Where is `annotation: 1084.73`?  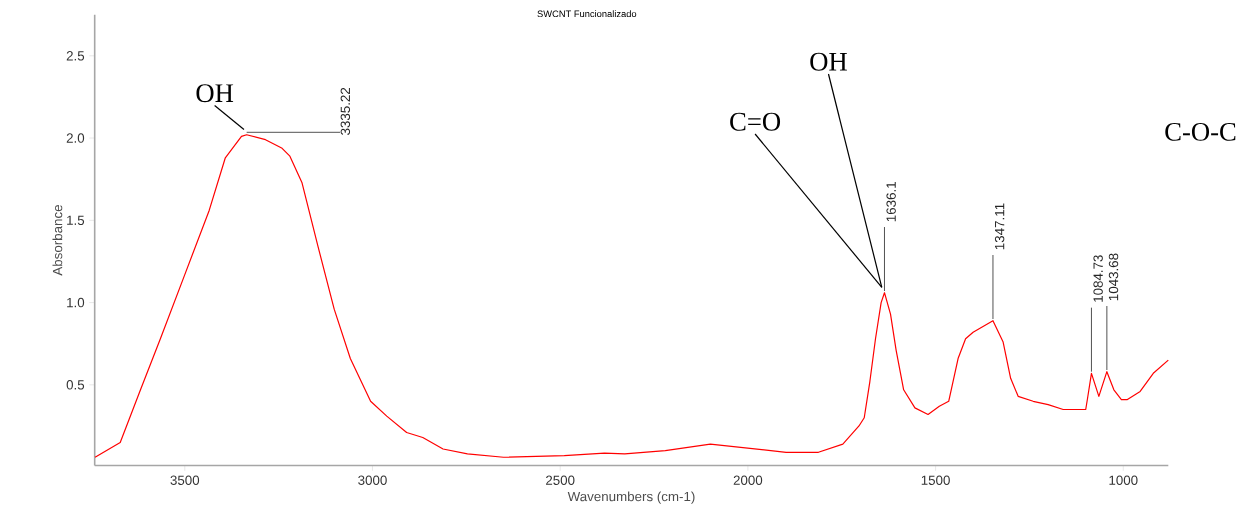 annotation: 1084.73 is located at coordinates (1098, 278).